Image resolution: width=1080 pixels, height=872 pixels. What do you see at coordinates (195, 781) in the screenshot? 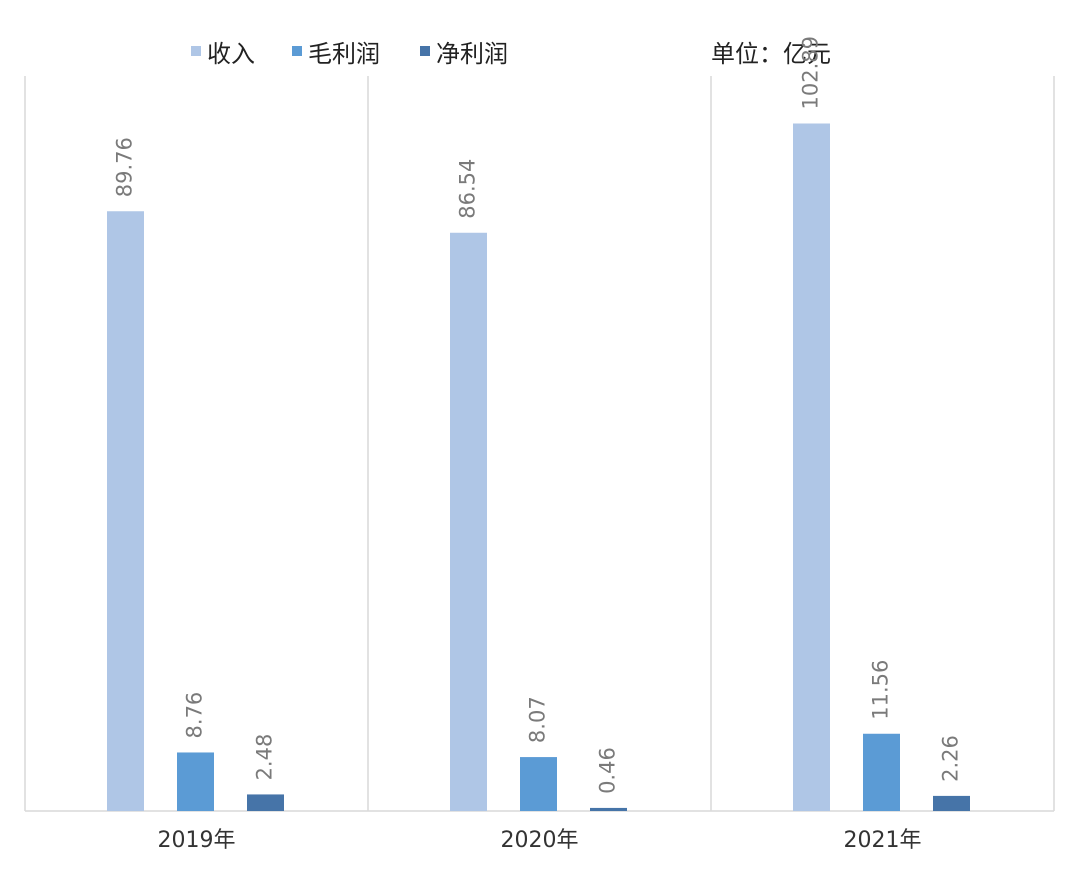
I see `bar-2019年-毛利润` at bounding box center [195, 781].